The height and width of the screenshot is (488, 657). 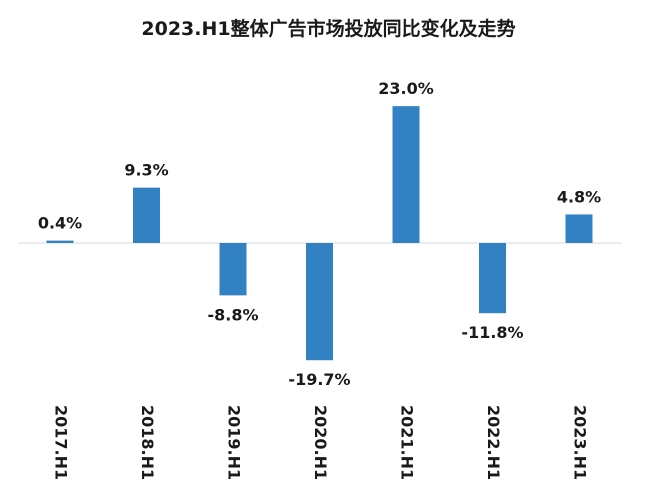 What do you see at coordinates (328, 29) in the screenshot?
I see `chart-title: 2023.H1整体广告市场投放同比变化及走势` at bounding box center [328, 29].